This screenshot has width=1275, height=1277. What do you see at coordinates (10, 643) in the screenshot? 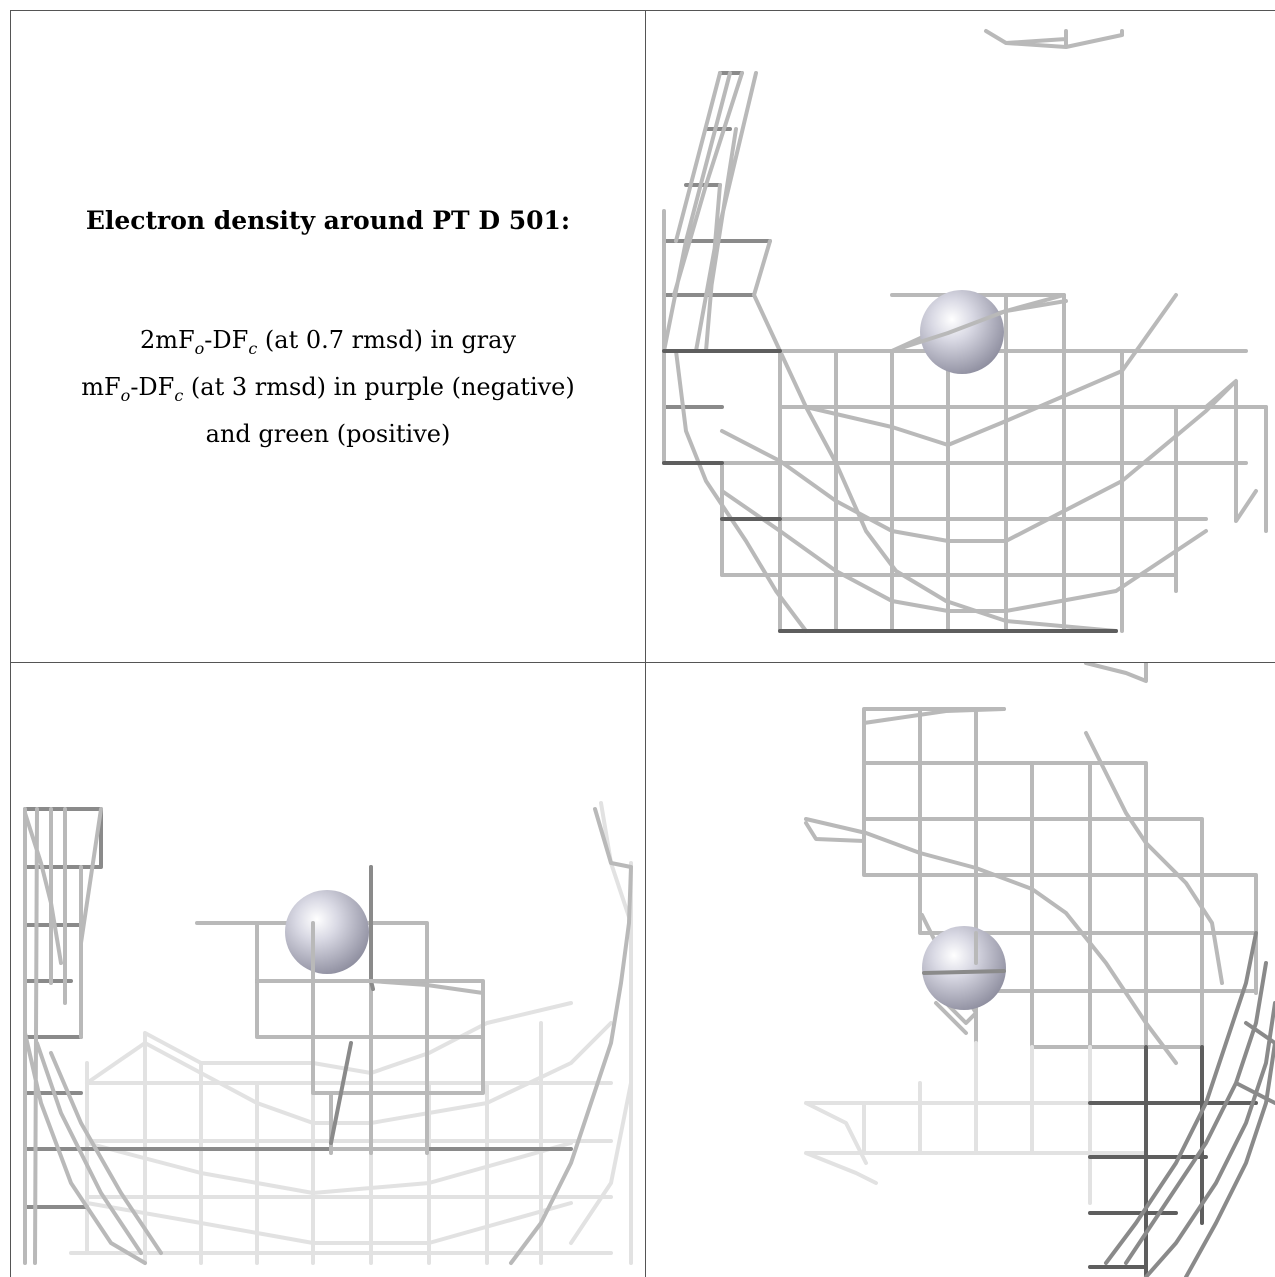
I see `table-border-left` at bounding box center [10, 643].